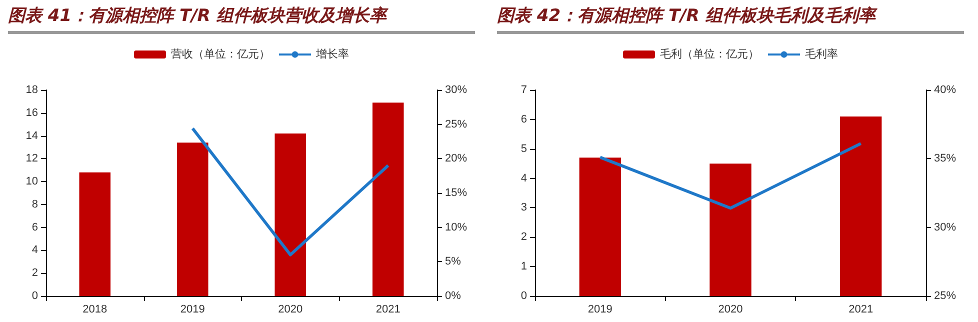  What do you see at coordinates (709, 54) in the screenshot?
I see `legend-label: 毛利（单位：亿元）` at bounding box center [709, 54].